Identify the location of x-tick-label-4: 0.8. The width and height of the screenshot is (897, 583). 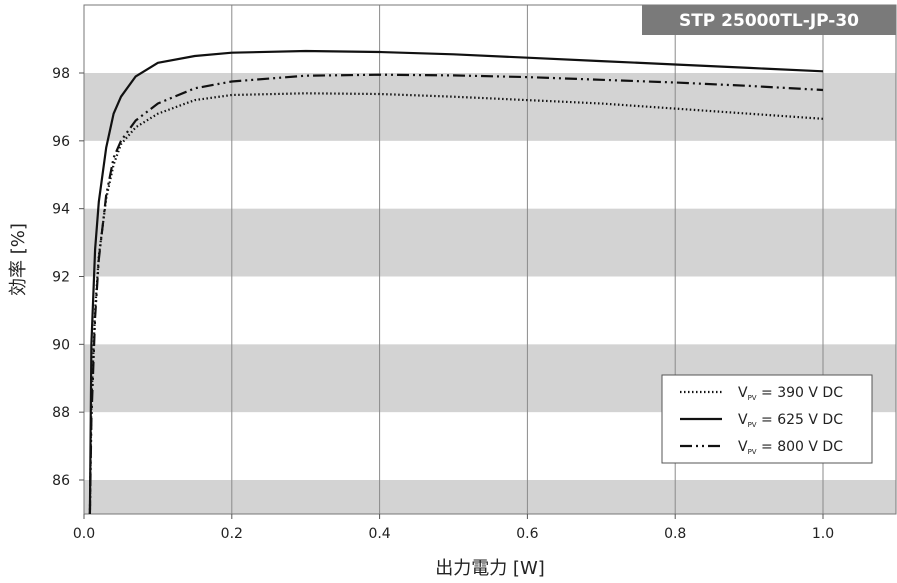
(675, 534).